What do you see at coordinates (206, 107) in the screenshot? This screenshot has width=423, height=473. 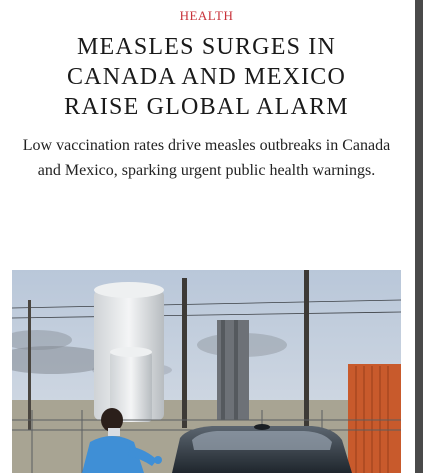 I see `headline-line: RAISE GLOBAL ALARM` at bounding box center [206, 107].